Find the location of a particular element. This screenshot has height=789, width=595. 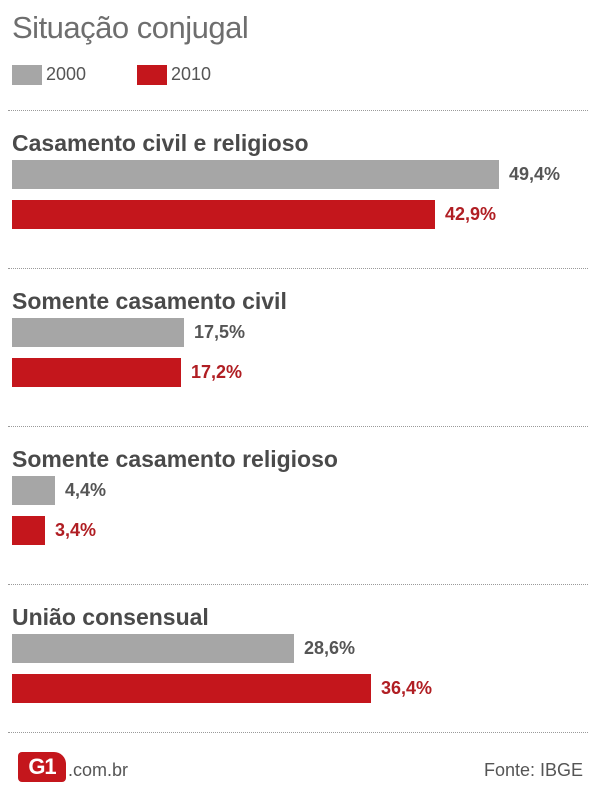

g1-logo-domain: .com.br is located at coordinates (98, 770).